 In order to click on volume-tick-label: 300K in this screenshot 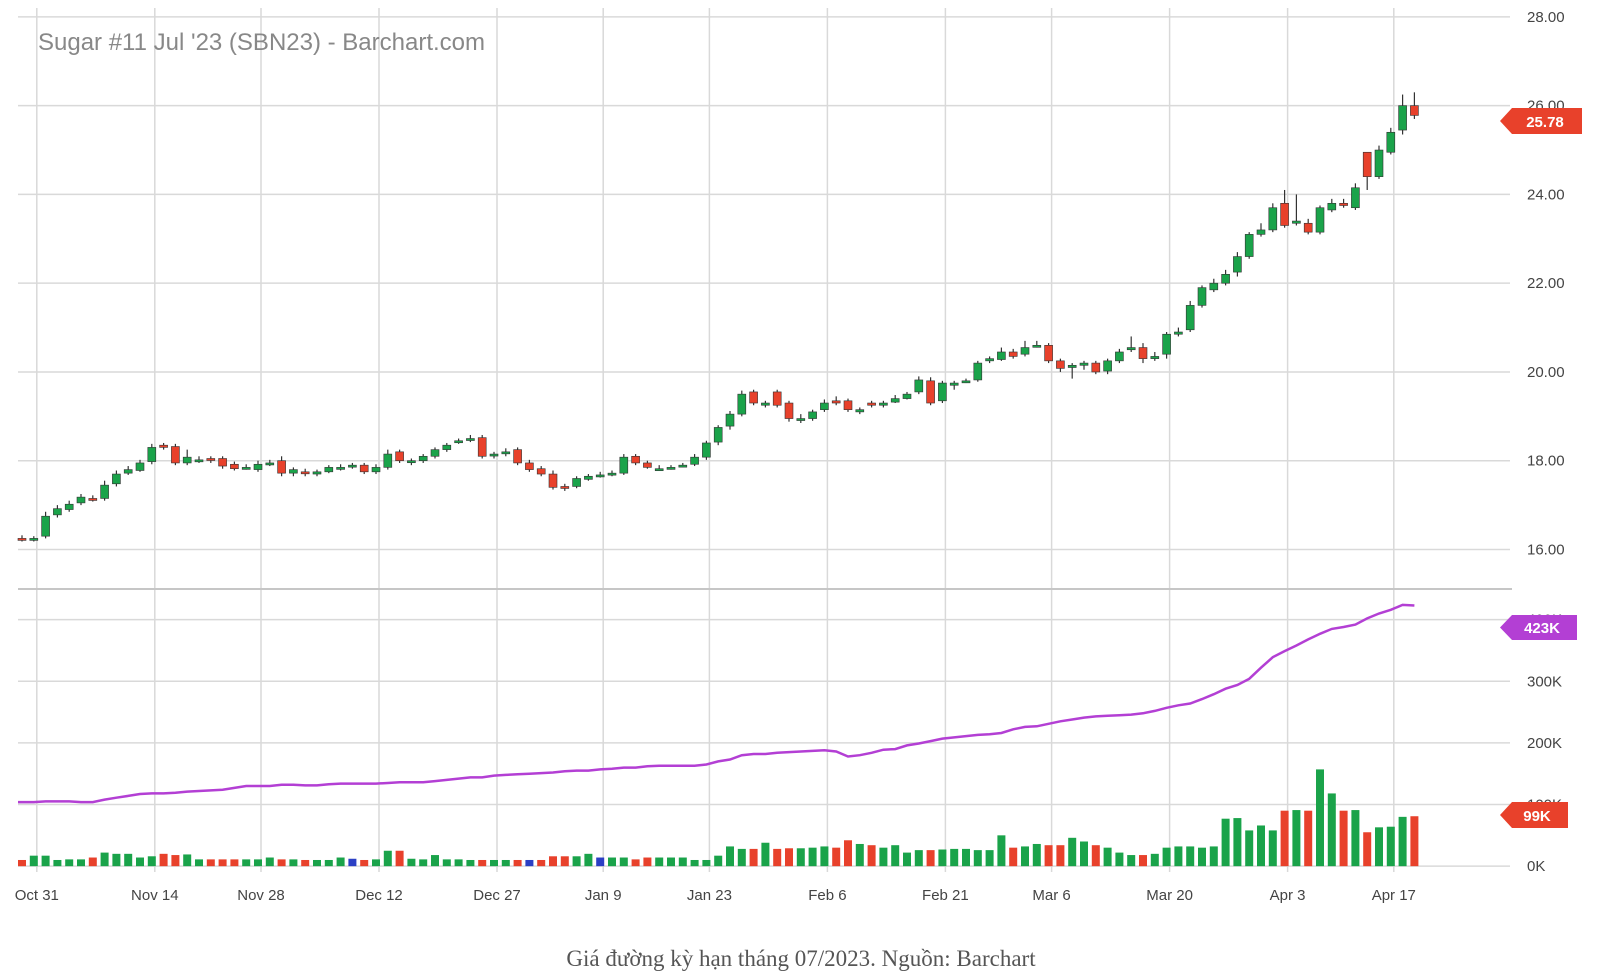, I will do `click(1544, 681)`.